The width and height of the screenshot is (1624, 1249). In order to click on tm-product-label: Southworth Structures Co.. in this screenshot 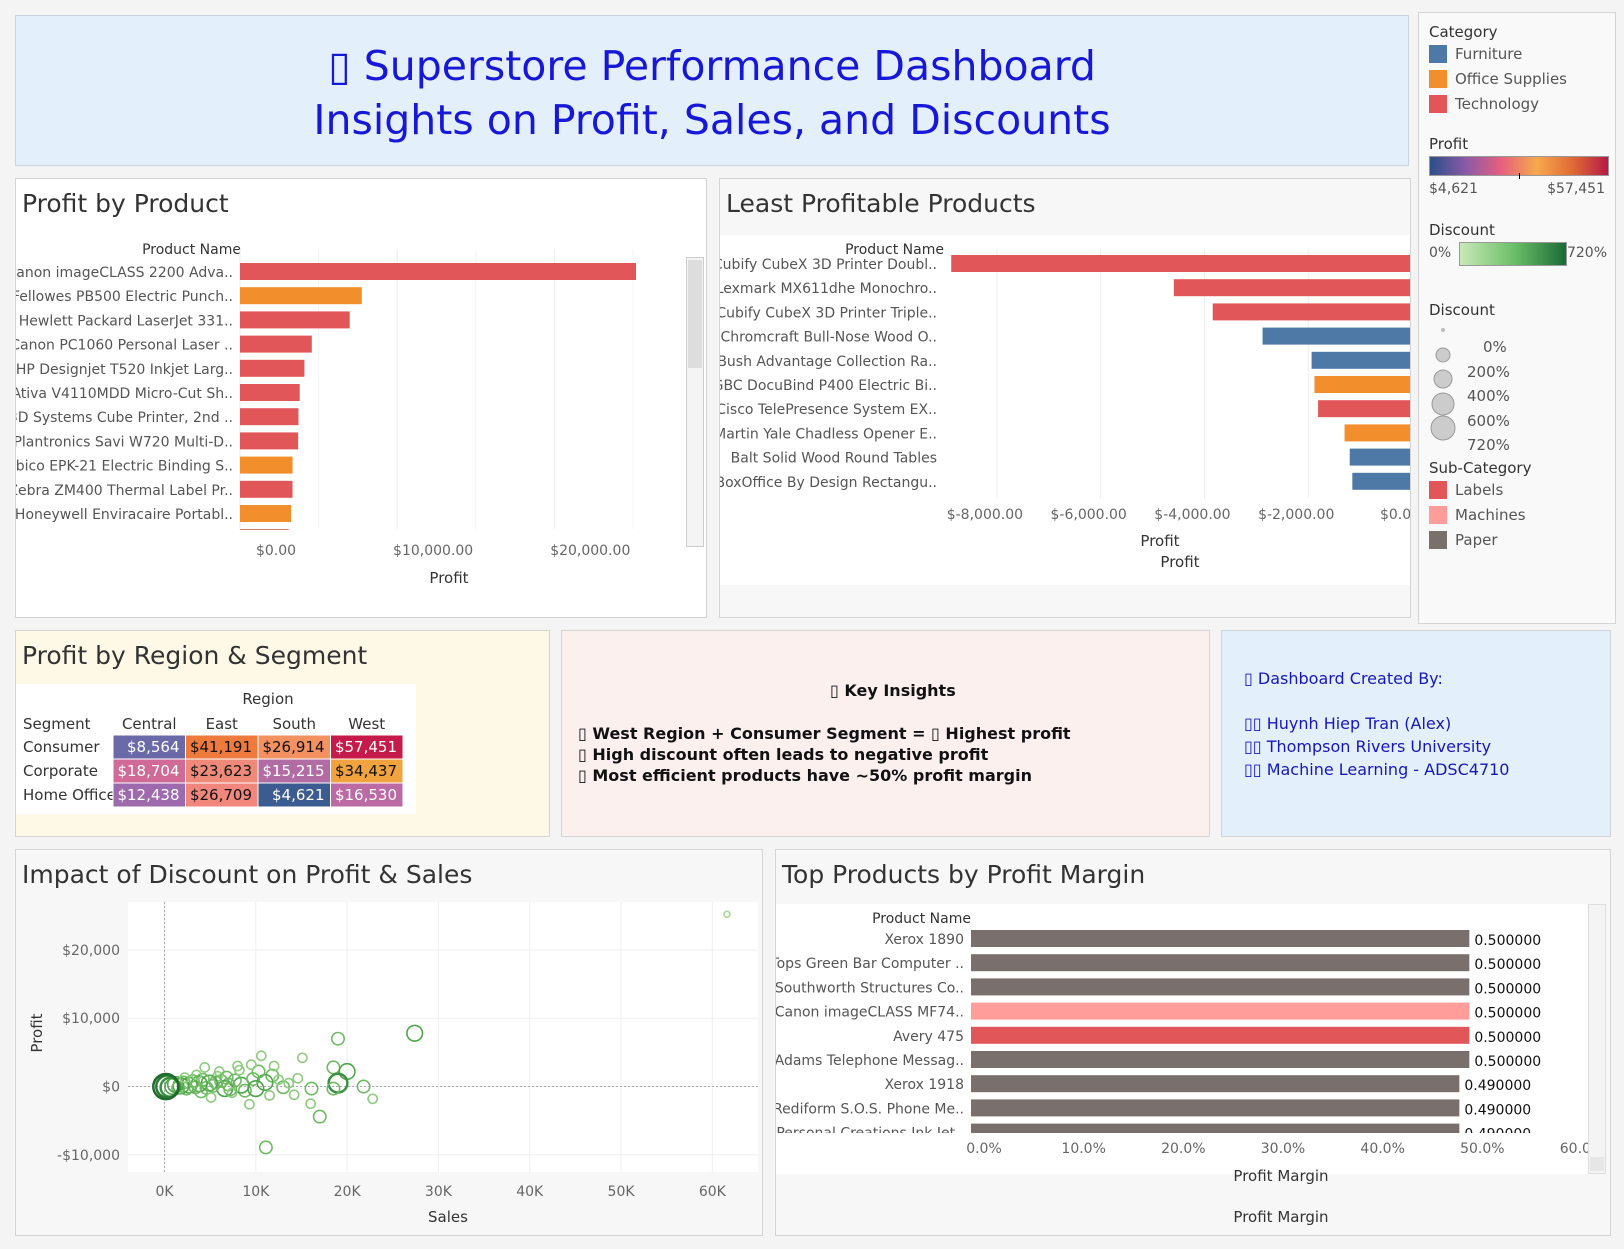, I will do `click(870, 988)`.